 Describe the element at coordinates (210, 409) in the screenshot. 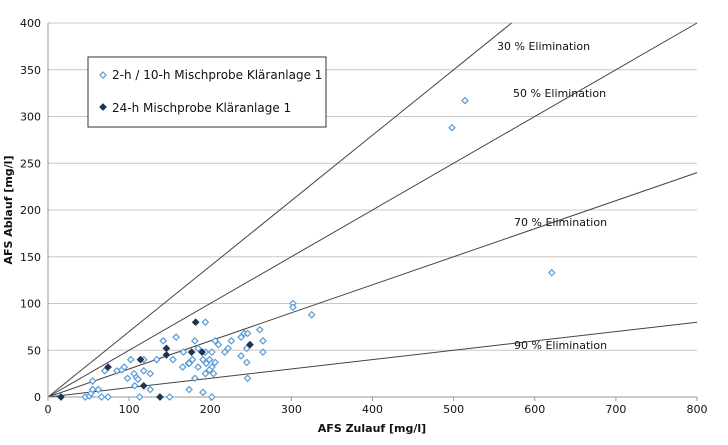

I see `x-tick-label: 200` at that location.